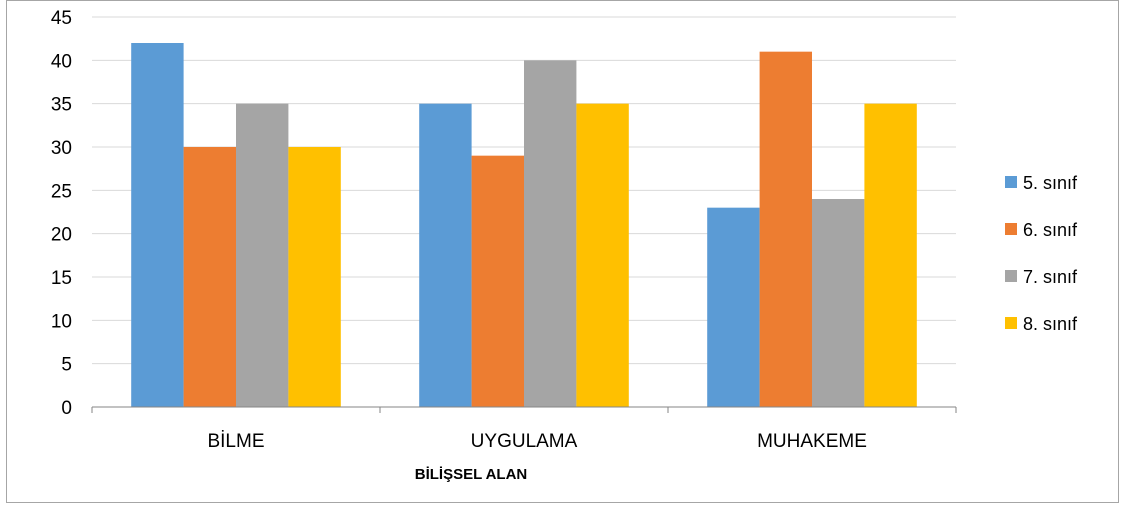 The image size is (1121, 506). I want to click on legend-label: 5. sınıf, so click(1050, 183).